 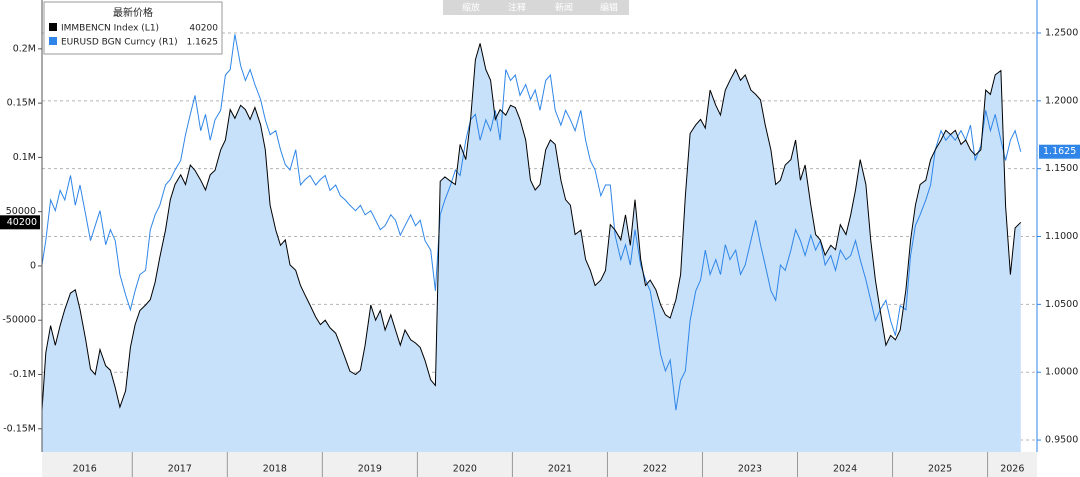 What do you see at coordinates (465, 469) in the screenshot?
I see `x-tick-label: 2020` at bounding box center [465, 469].